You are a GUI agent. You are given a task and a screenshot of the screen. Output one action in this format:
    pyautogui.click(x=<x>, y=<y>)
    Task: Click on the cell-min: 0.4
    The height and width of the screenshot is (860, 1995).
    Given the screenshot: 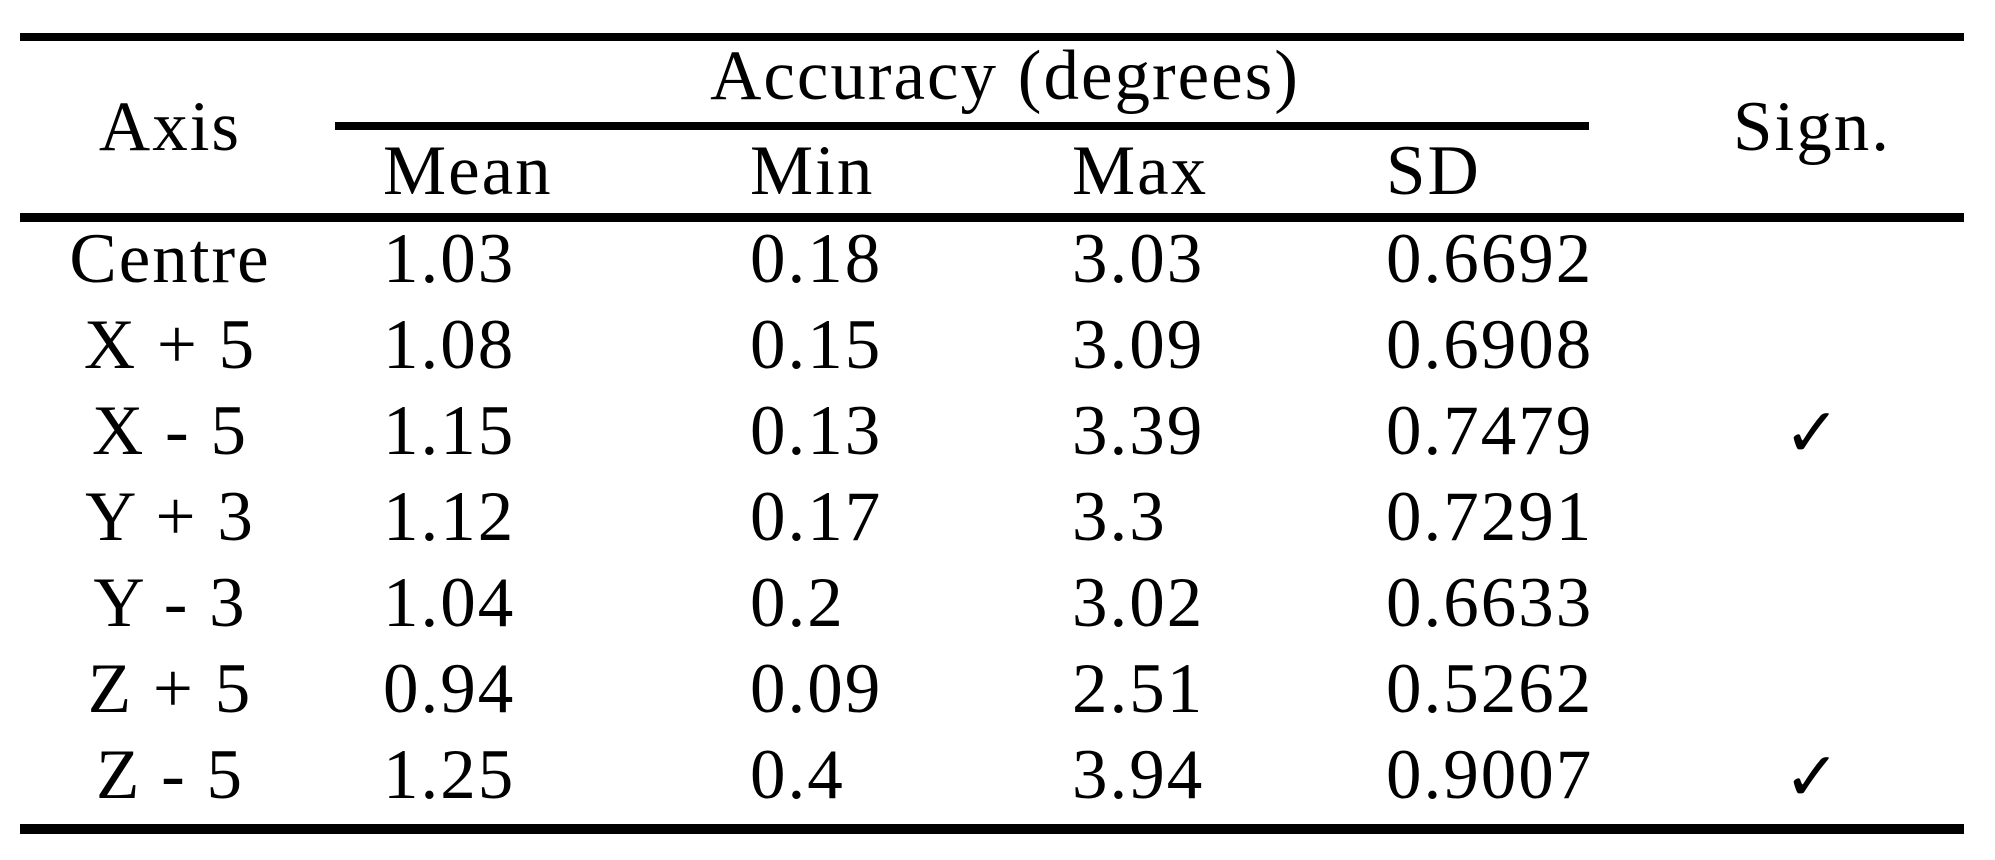 What is the action you would take?
    pyautogui.click(x=797, y=775)
    